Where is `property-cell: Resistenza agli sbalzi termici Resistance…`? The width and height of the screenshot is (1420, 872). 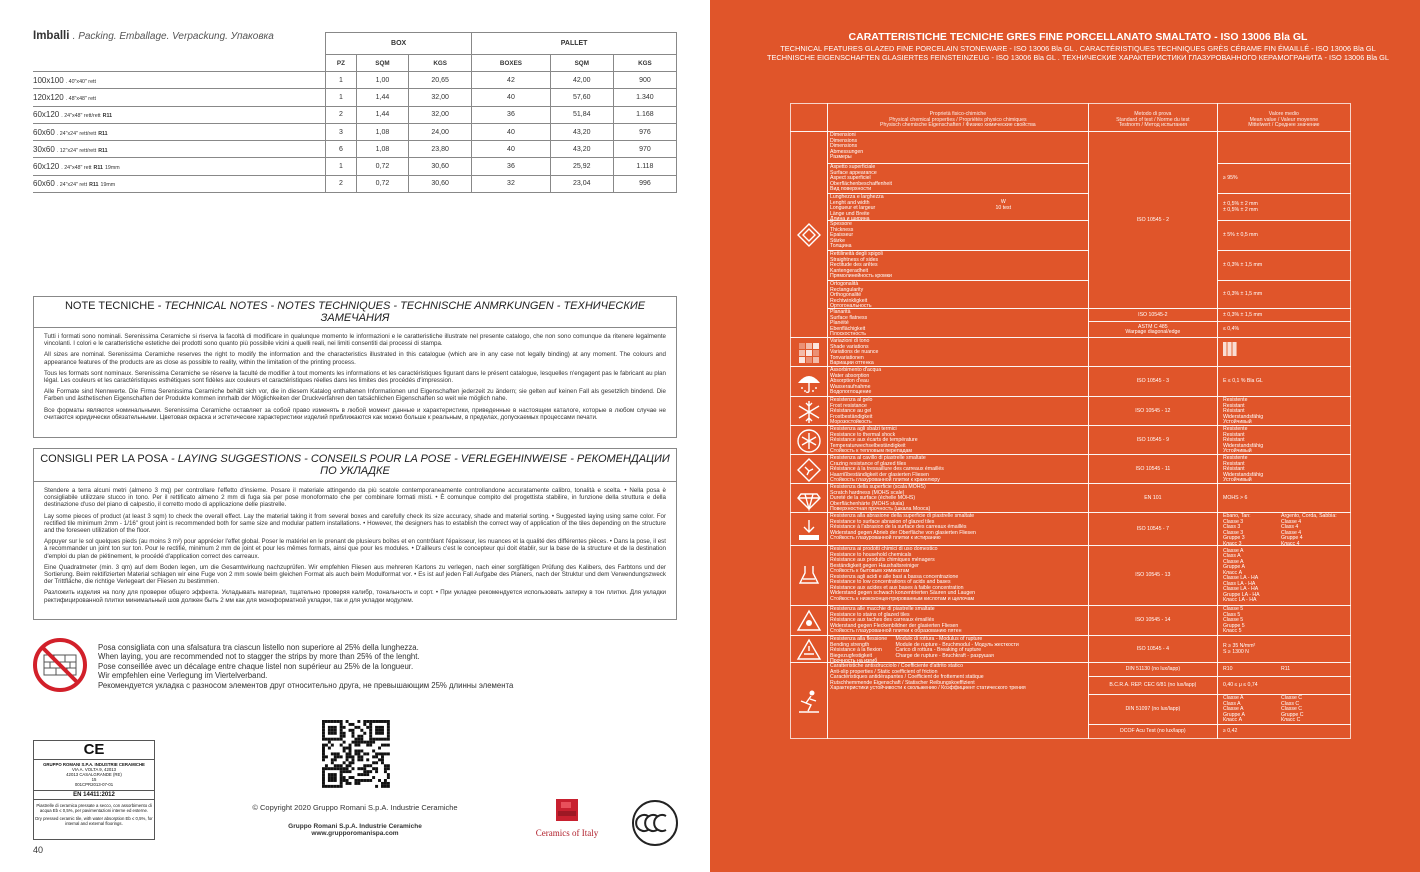 property-cell: Resistenza agli sbalzi termici Resistance… is located at coordinates (958, 440).